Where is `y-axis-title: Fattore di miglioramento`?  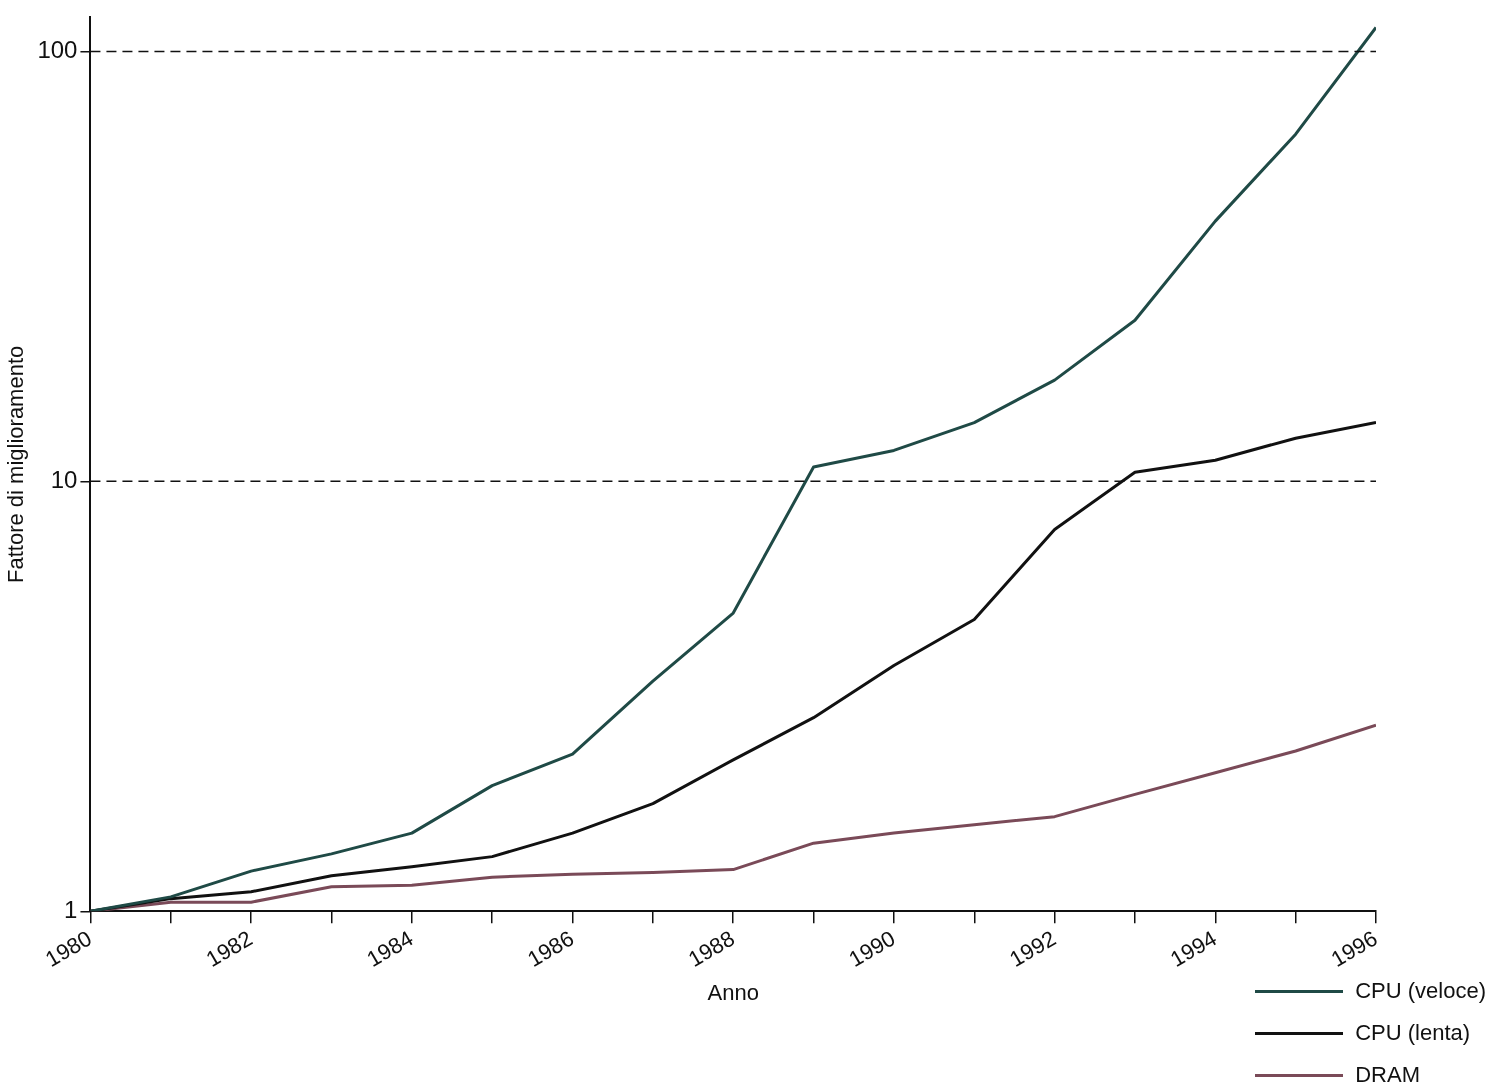
y-axis-title: Fattore di miglioramento is located at coordinates (16, 464).